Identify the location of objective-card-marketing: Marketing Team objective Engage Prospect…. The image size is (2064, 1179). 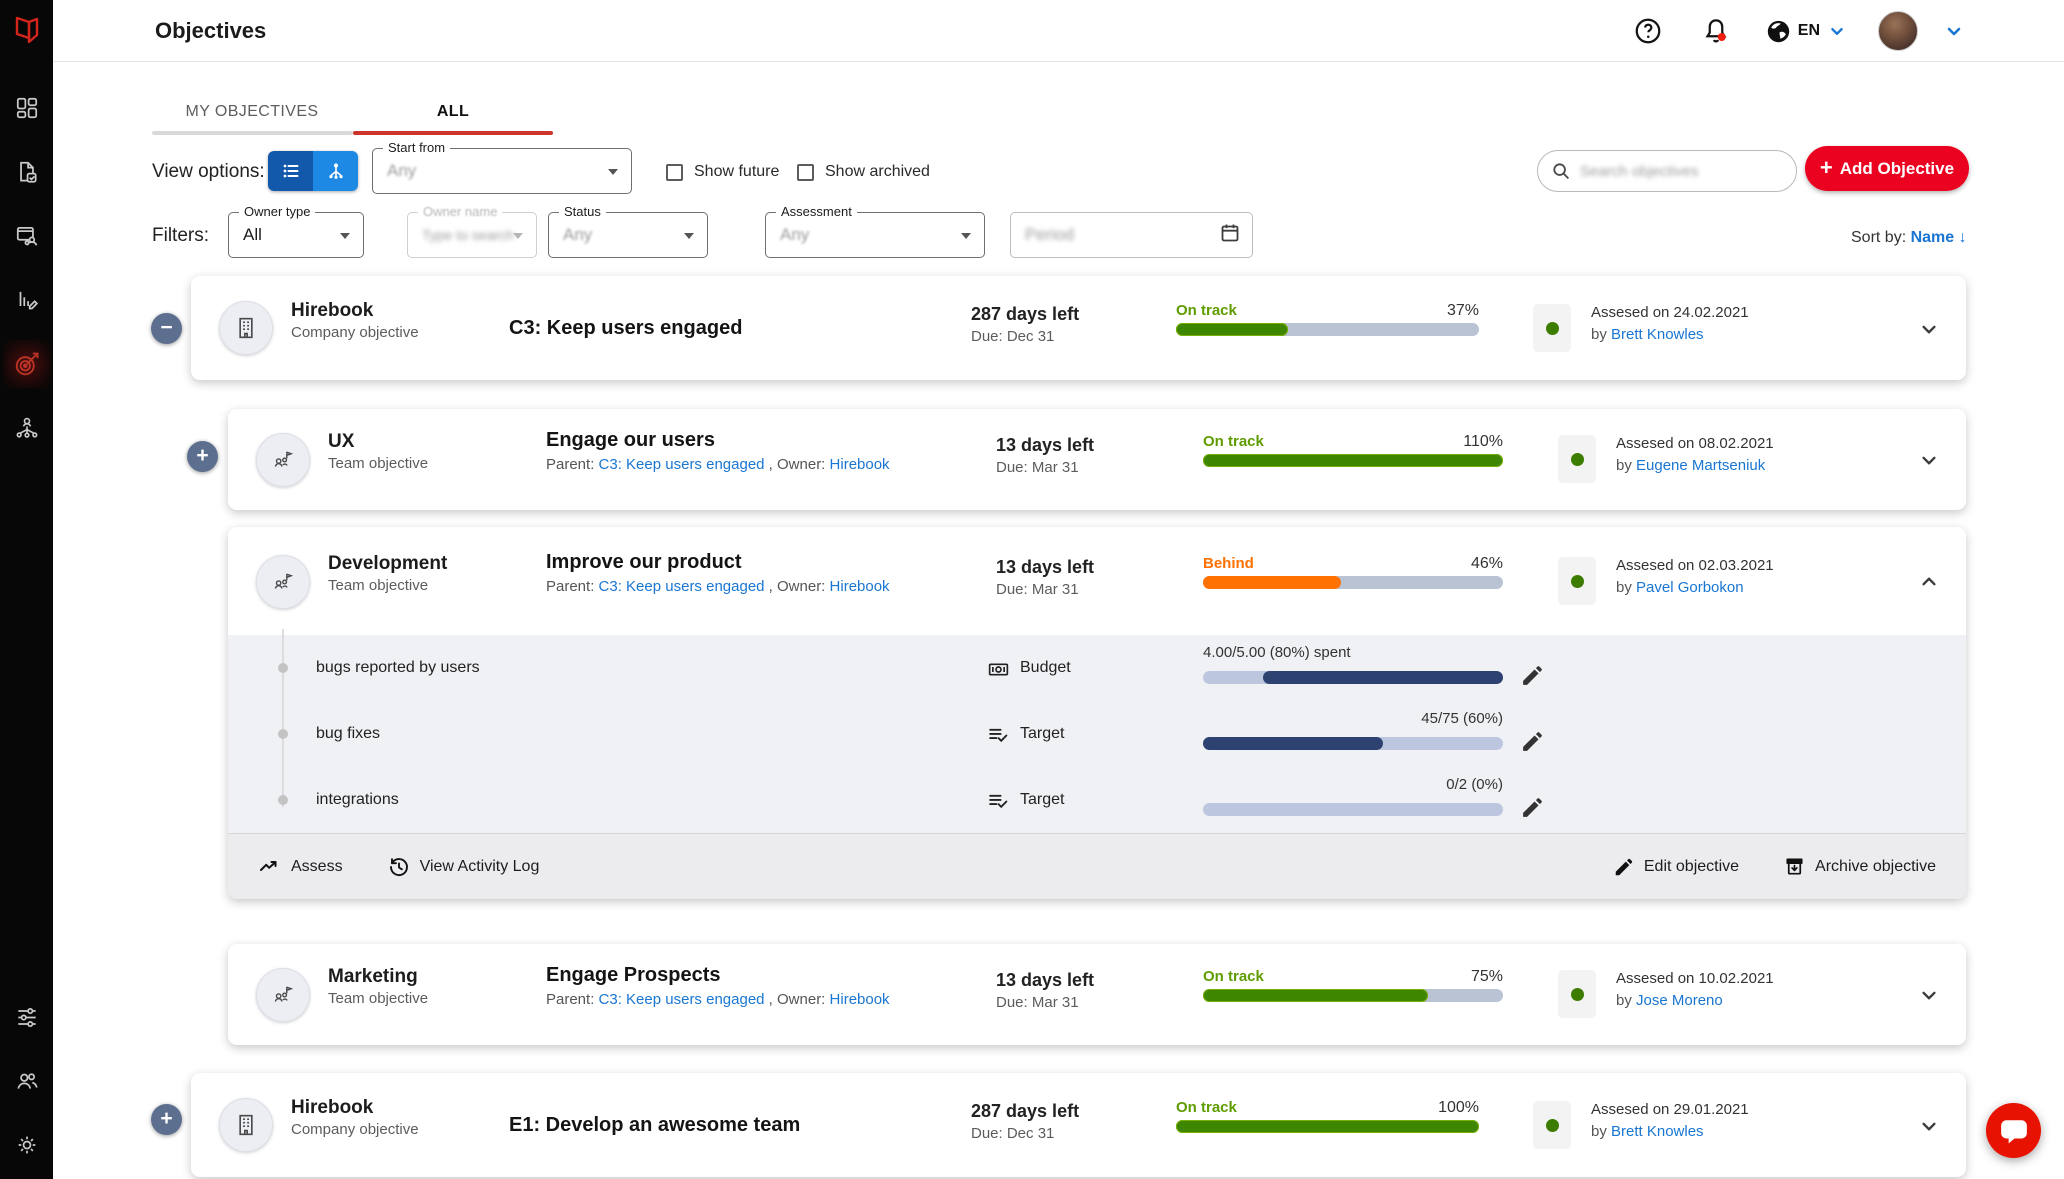
(1097, 994).